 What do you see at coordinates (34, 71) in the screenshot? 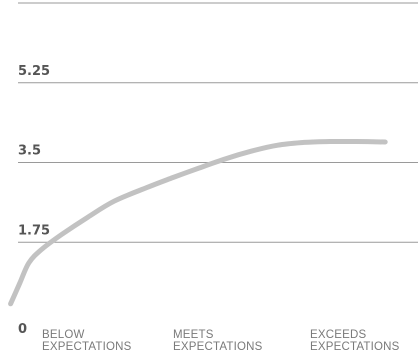
I see `y-tick-label: 5.25` at bounding box center [34, 71].